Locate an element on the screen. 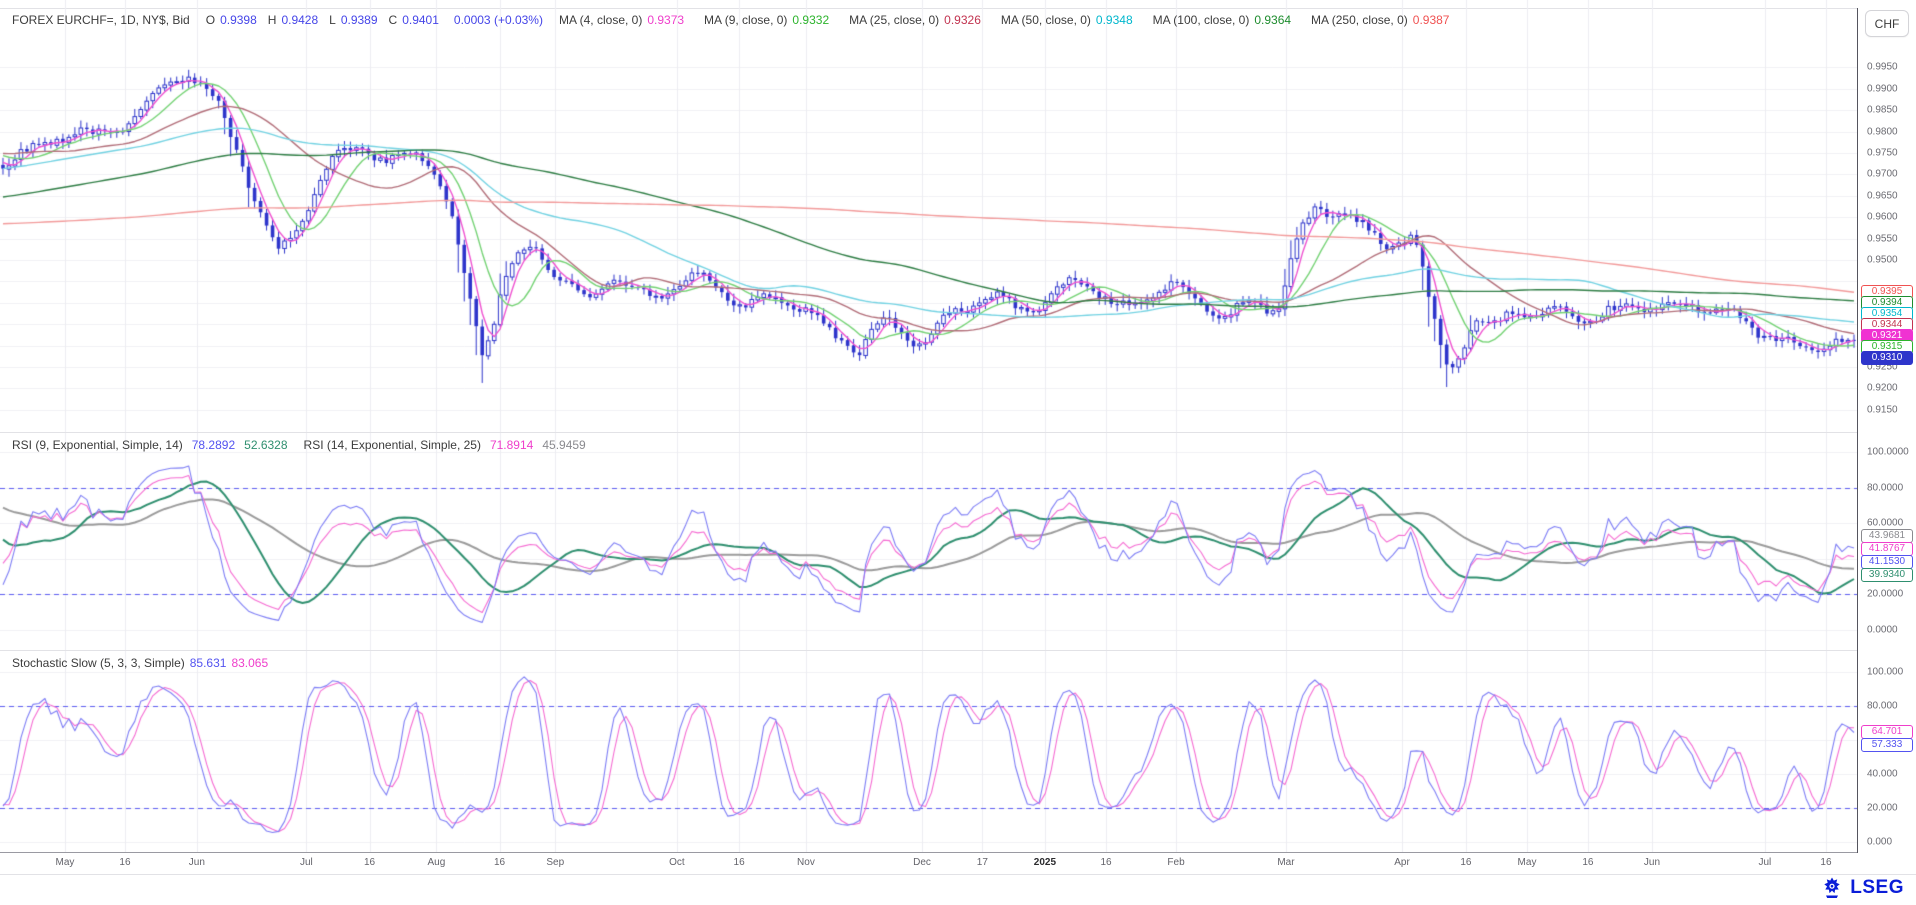 The height and width of the screenshot is (905, 1916). axis-value-badge: 57.333 is located at coordinates (1887, 744).